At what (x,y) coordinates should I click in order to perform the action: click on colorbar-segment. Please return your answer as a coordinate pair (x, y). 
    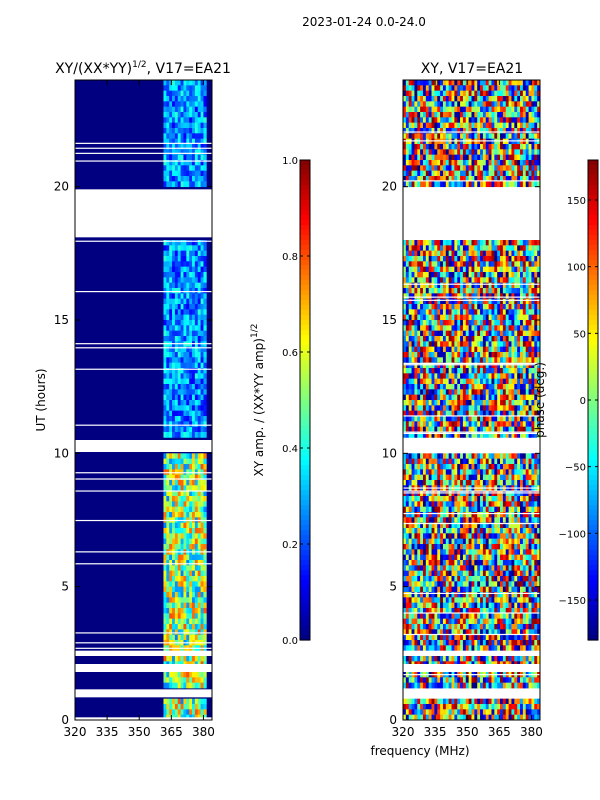
    Looking at the image, I should click on (305, 583).